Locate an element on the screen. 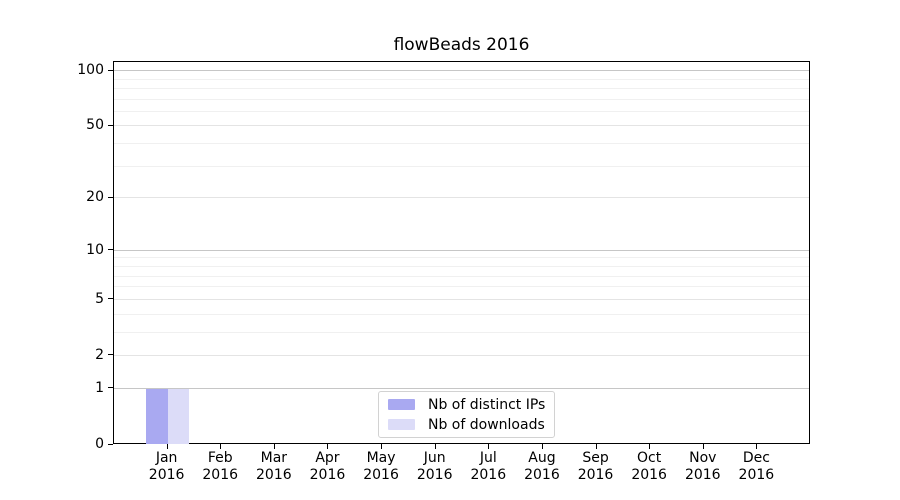  x-tick-label: Oct 2016 is located at coordinates (649, 467).